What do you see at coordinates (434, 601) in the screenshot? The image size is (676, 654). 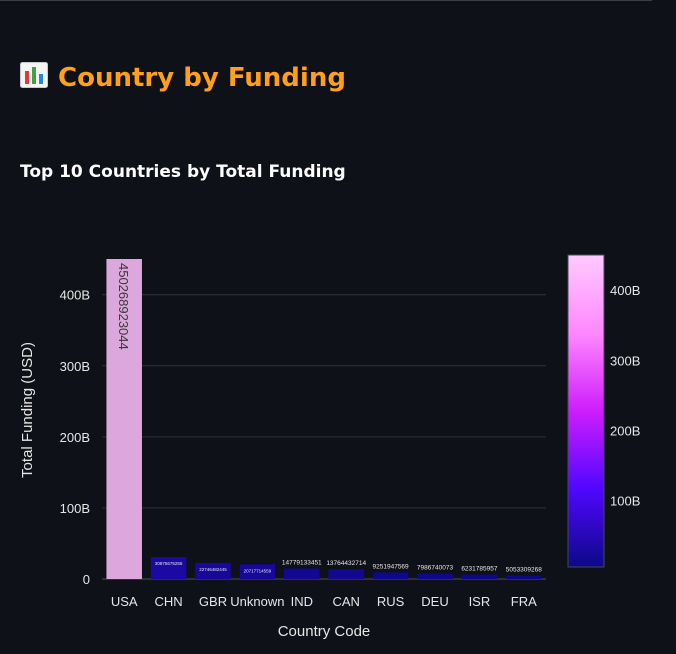 I see `x-tick-label: DEU` at bounding box center [434, 601].